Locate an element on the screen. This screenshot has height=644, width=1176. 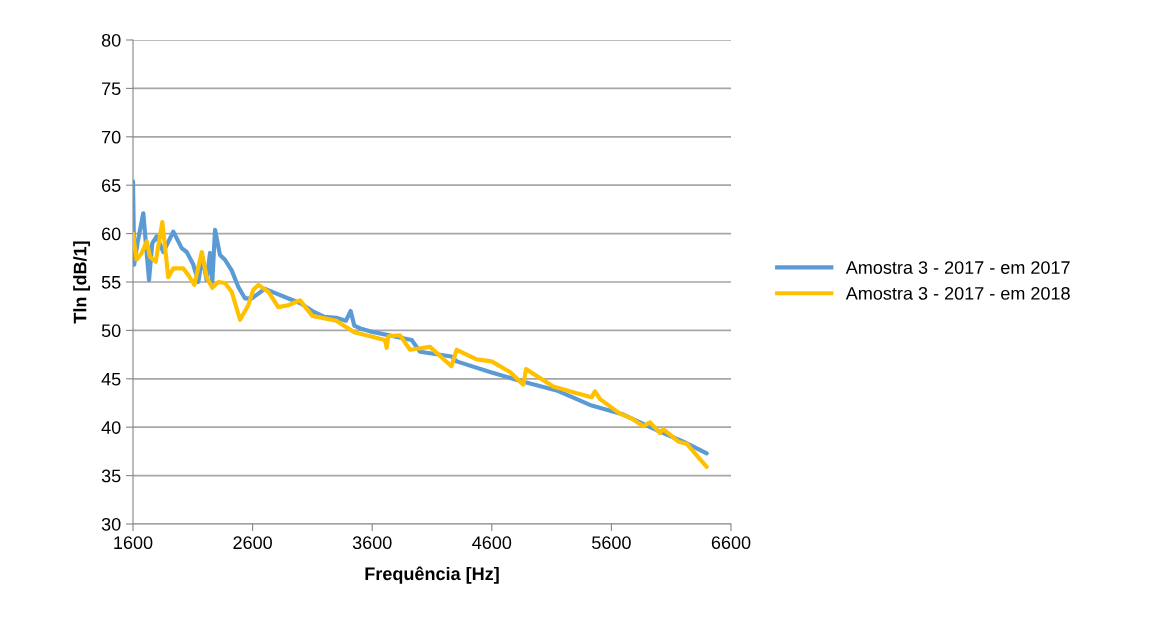
y-tick-label: 75 is located at coordinates (111, 89).